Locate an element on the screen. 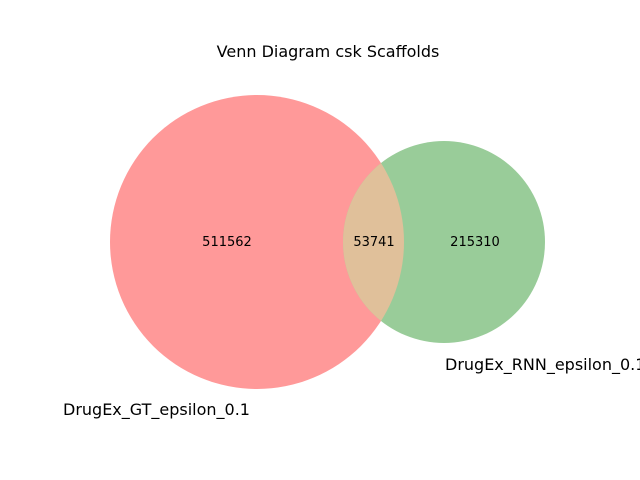 The width and height of the screenshot is (640, 480). set-a-only-count: 511562 is located at coordinates (227, 242).